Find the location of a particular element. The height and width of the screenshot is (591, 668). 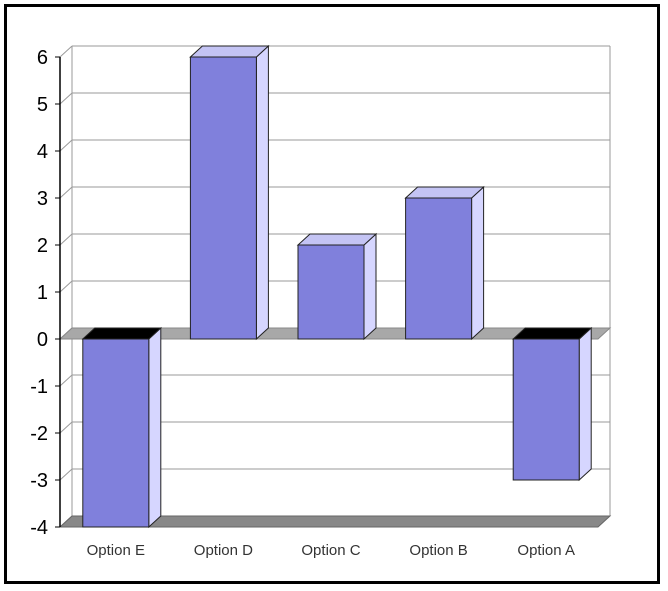

y-tick-label: 1 is located at coordinates (42, 293).